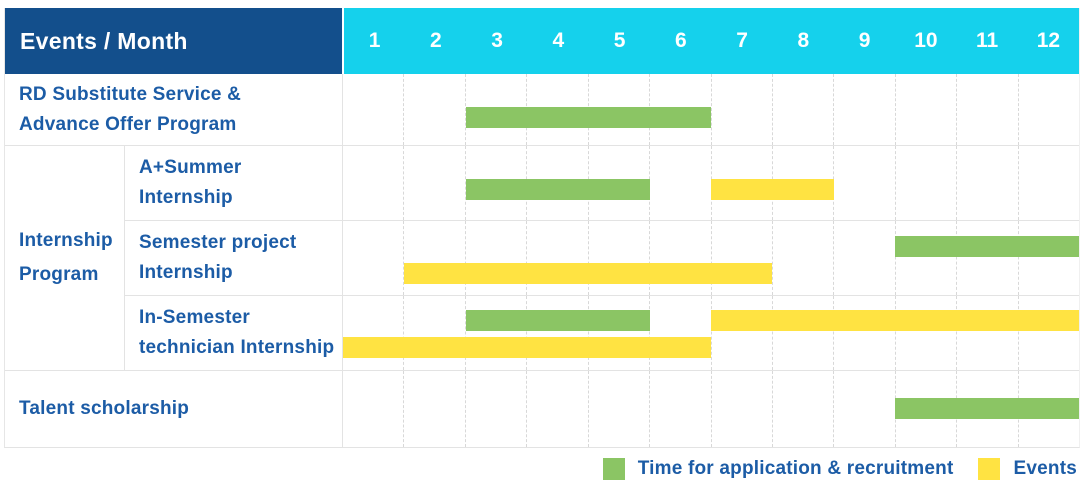  What do you see at coordinates (194, 317) in the screenshot?
I see `row-label-line: In-Semester` at bounding box center [194, 317].